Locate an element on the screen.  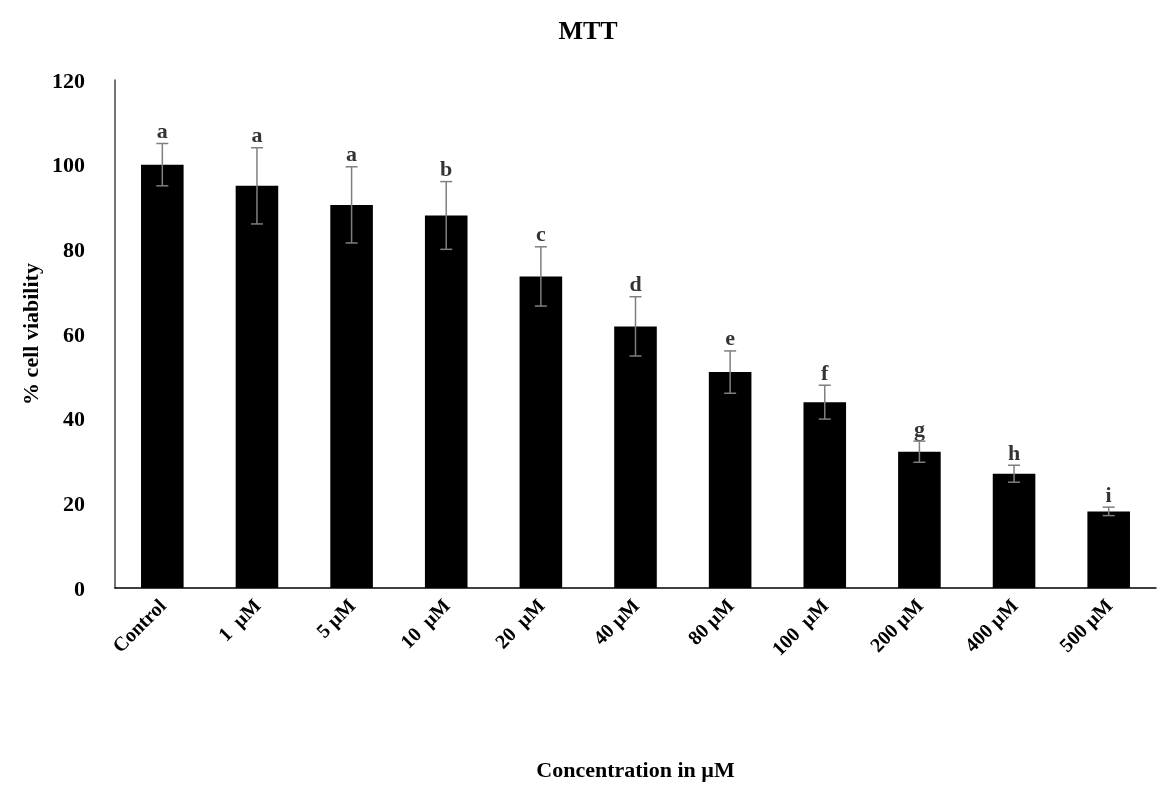
x-tick-label: 20 µM is located at coordinates (520, 624).